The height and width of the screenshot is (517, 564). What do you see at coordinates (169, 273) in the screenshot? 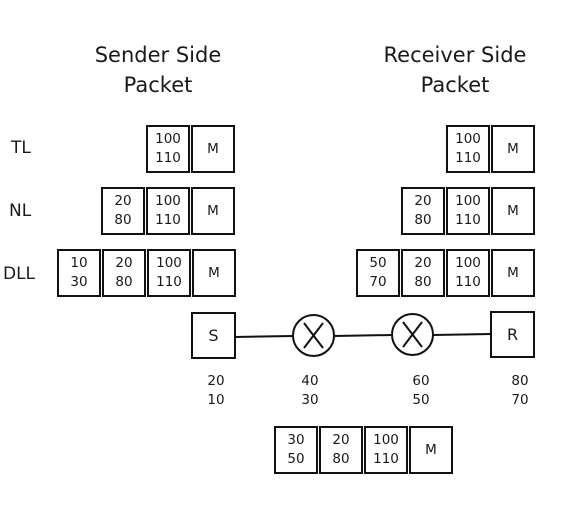
I see `sender-dll-tl-header: 100 110` at bounding box center [169, 273].